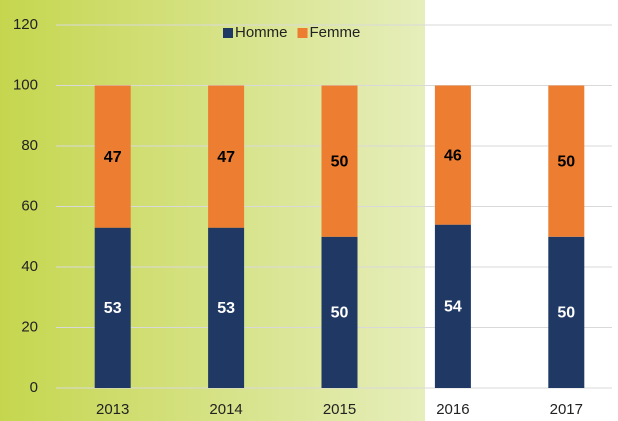 This screenshot has height=421, width=618. I want to click on y-tick-label: 80, so click(29, 145).